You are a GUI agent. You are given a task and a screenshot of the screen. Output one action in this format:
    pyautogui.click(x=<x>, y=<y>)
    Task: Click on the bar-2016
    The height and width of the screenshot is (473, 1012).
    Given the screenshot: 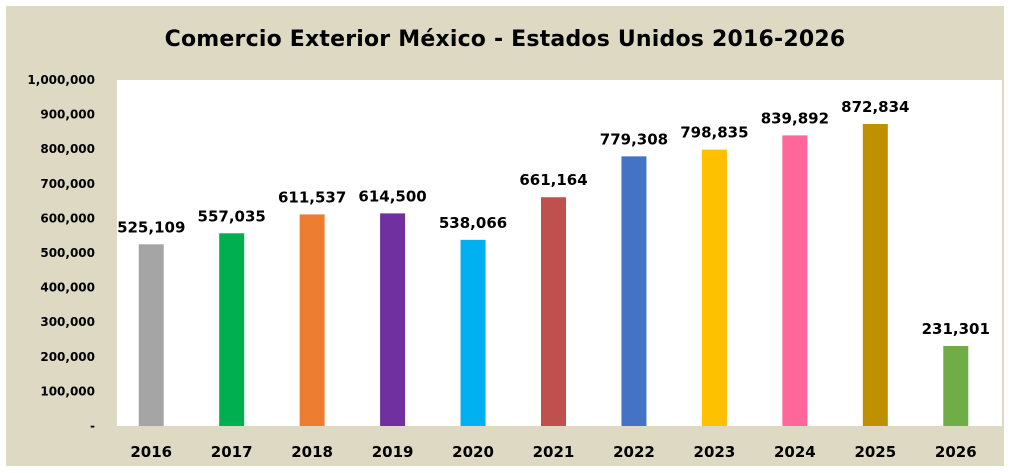 What is the action you would take?
    pyautogui.click(x=151, y=335)
    